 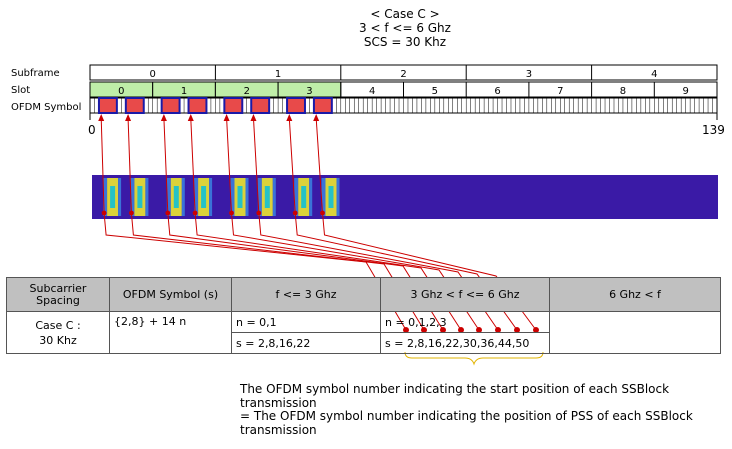 I want to click on case-cell: Case C : 30 Khz, so click(x=58, y=332).